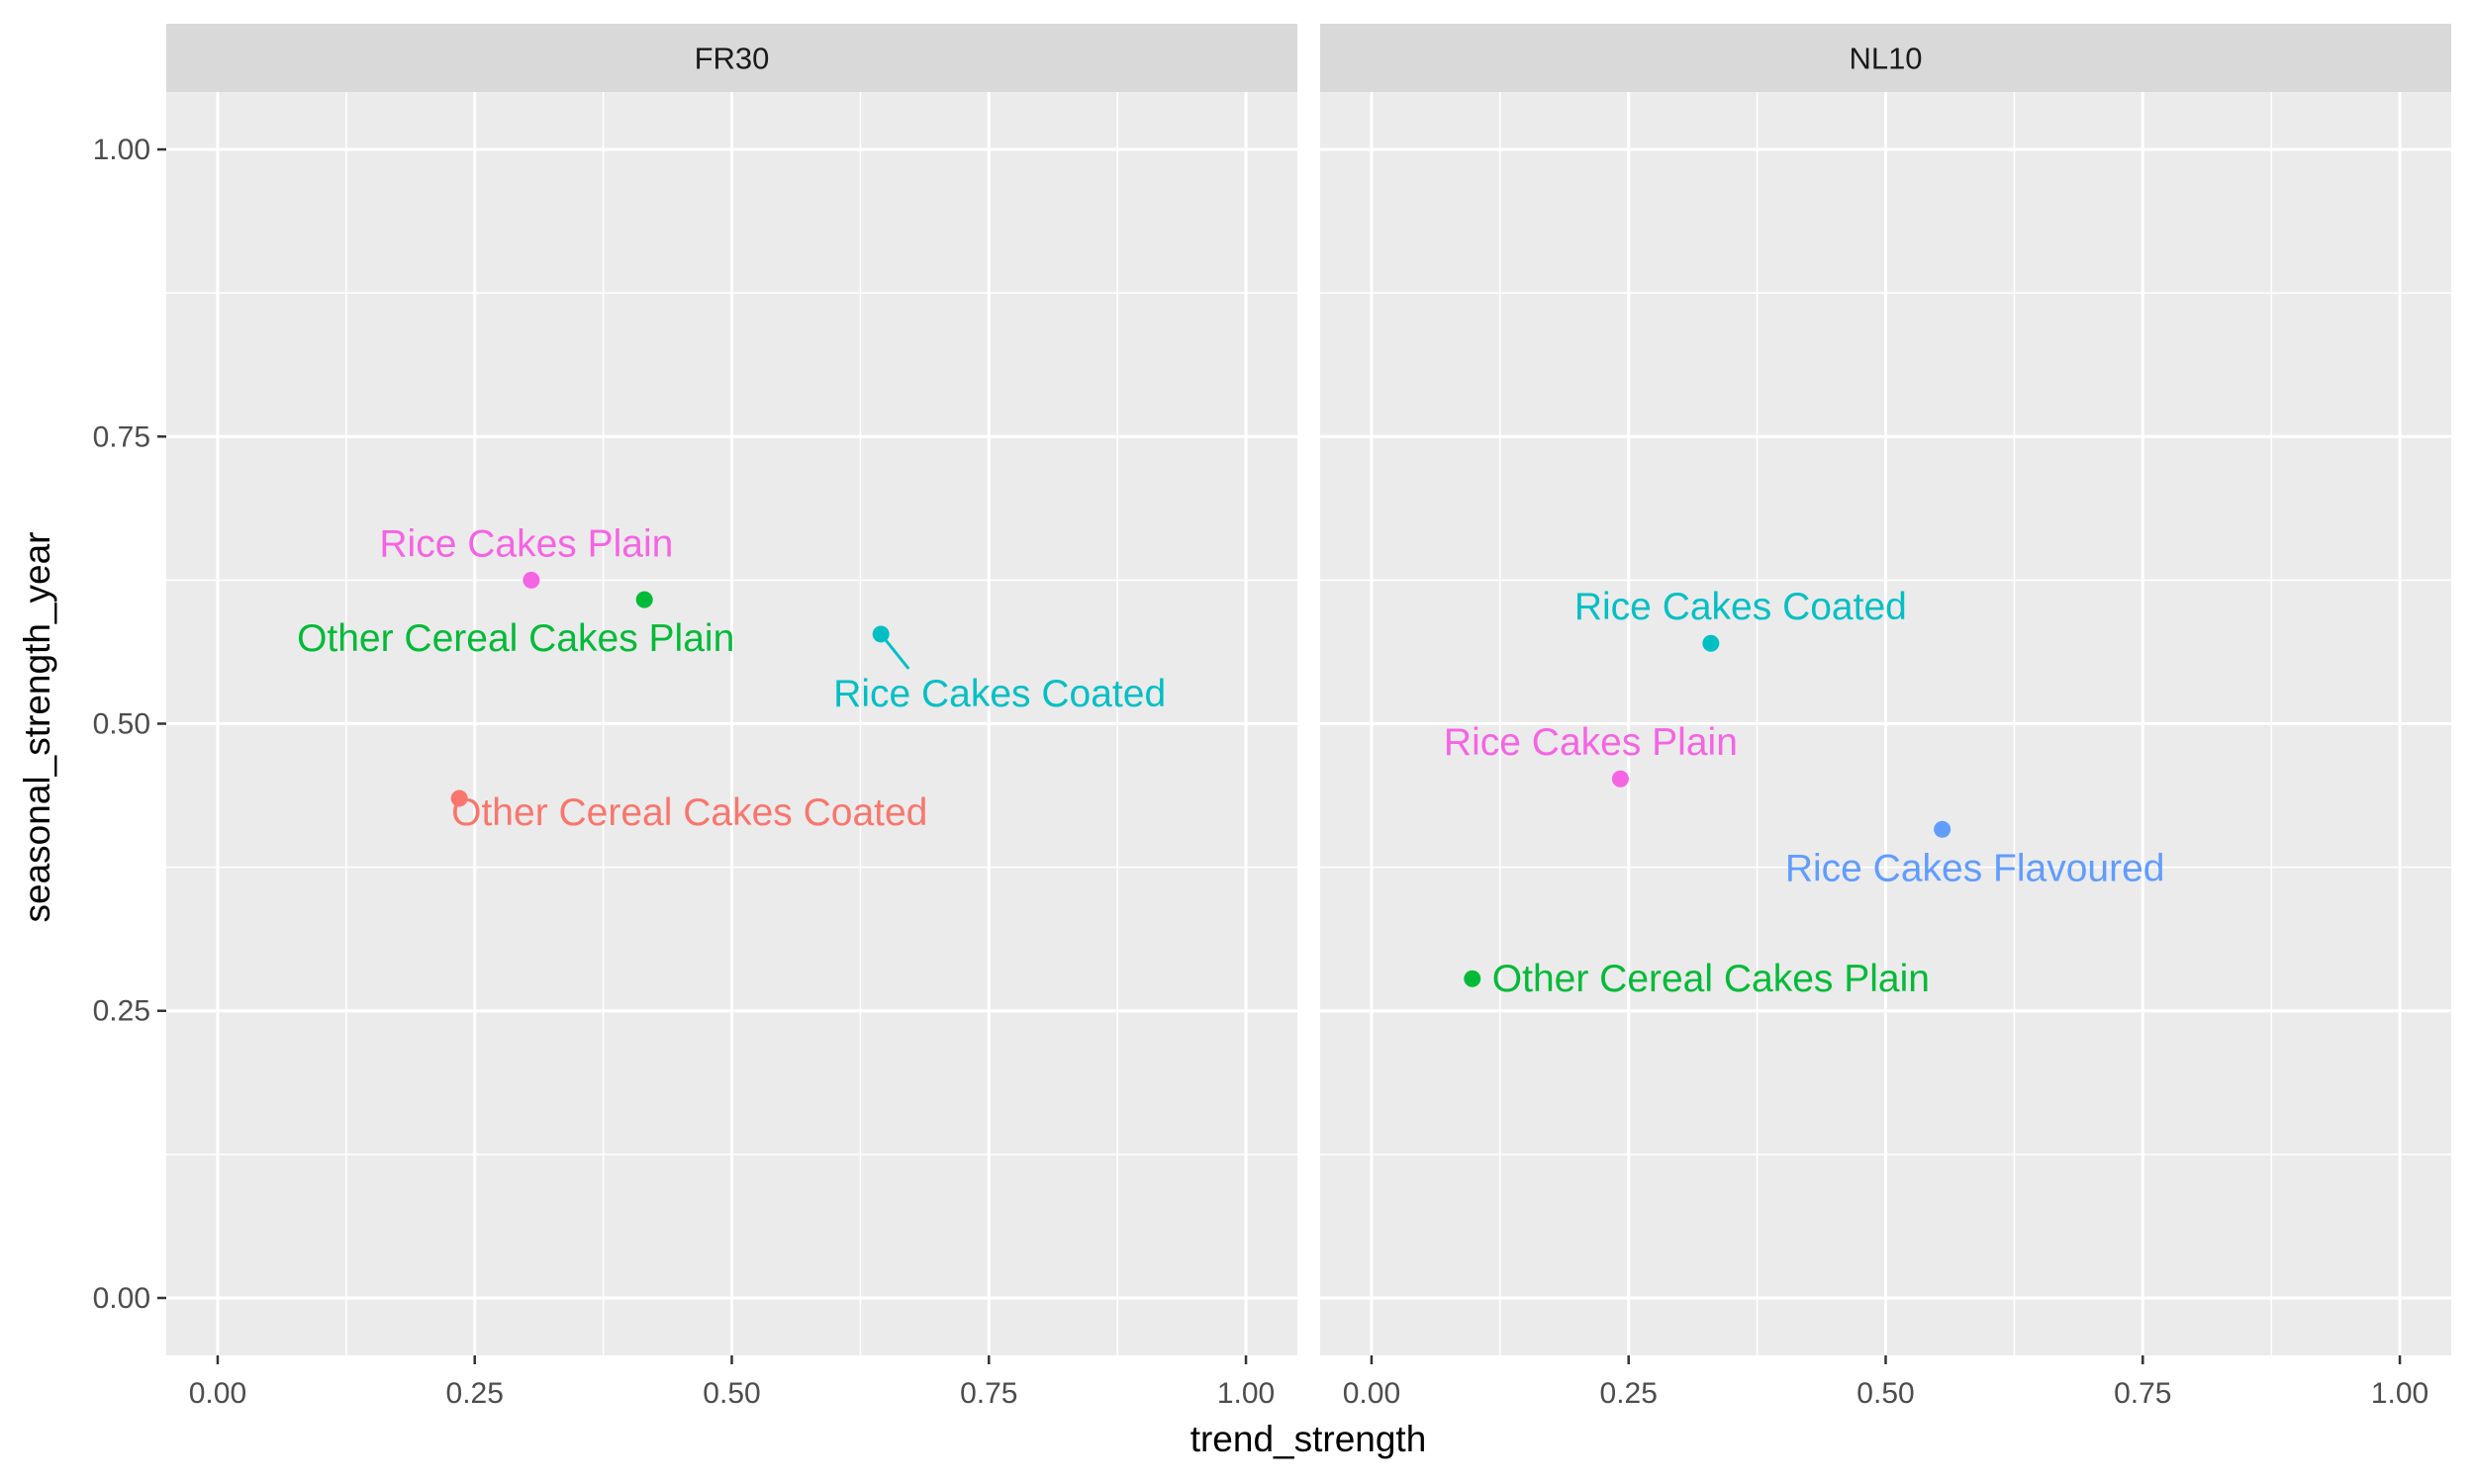 The width and height of the screenshot is (2474, 1484). What do you see at coordinates (1975, 868) in the screenshot?
I see `point-label: Rice Cakes Flavoured` at bounding box center [1975, 868].